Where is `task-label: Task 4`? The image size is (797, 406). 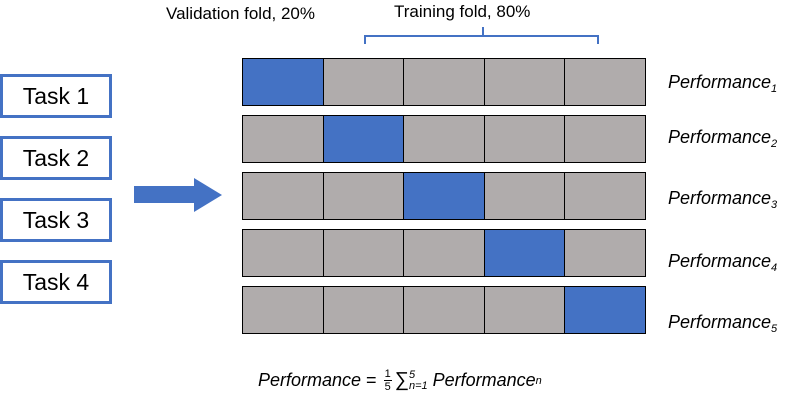 task-label: Task 4 is located at coordinates (56, 281).